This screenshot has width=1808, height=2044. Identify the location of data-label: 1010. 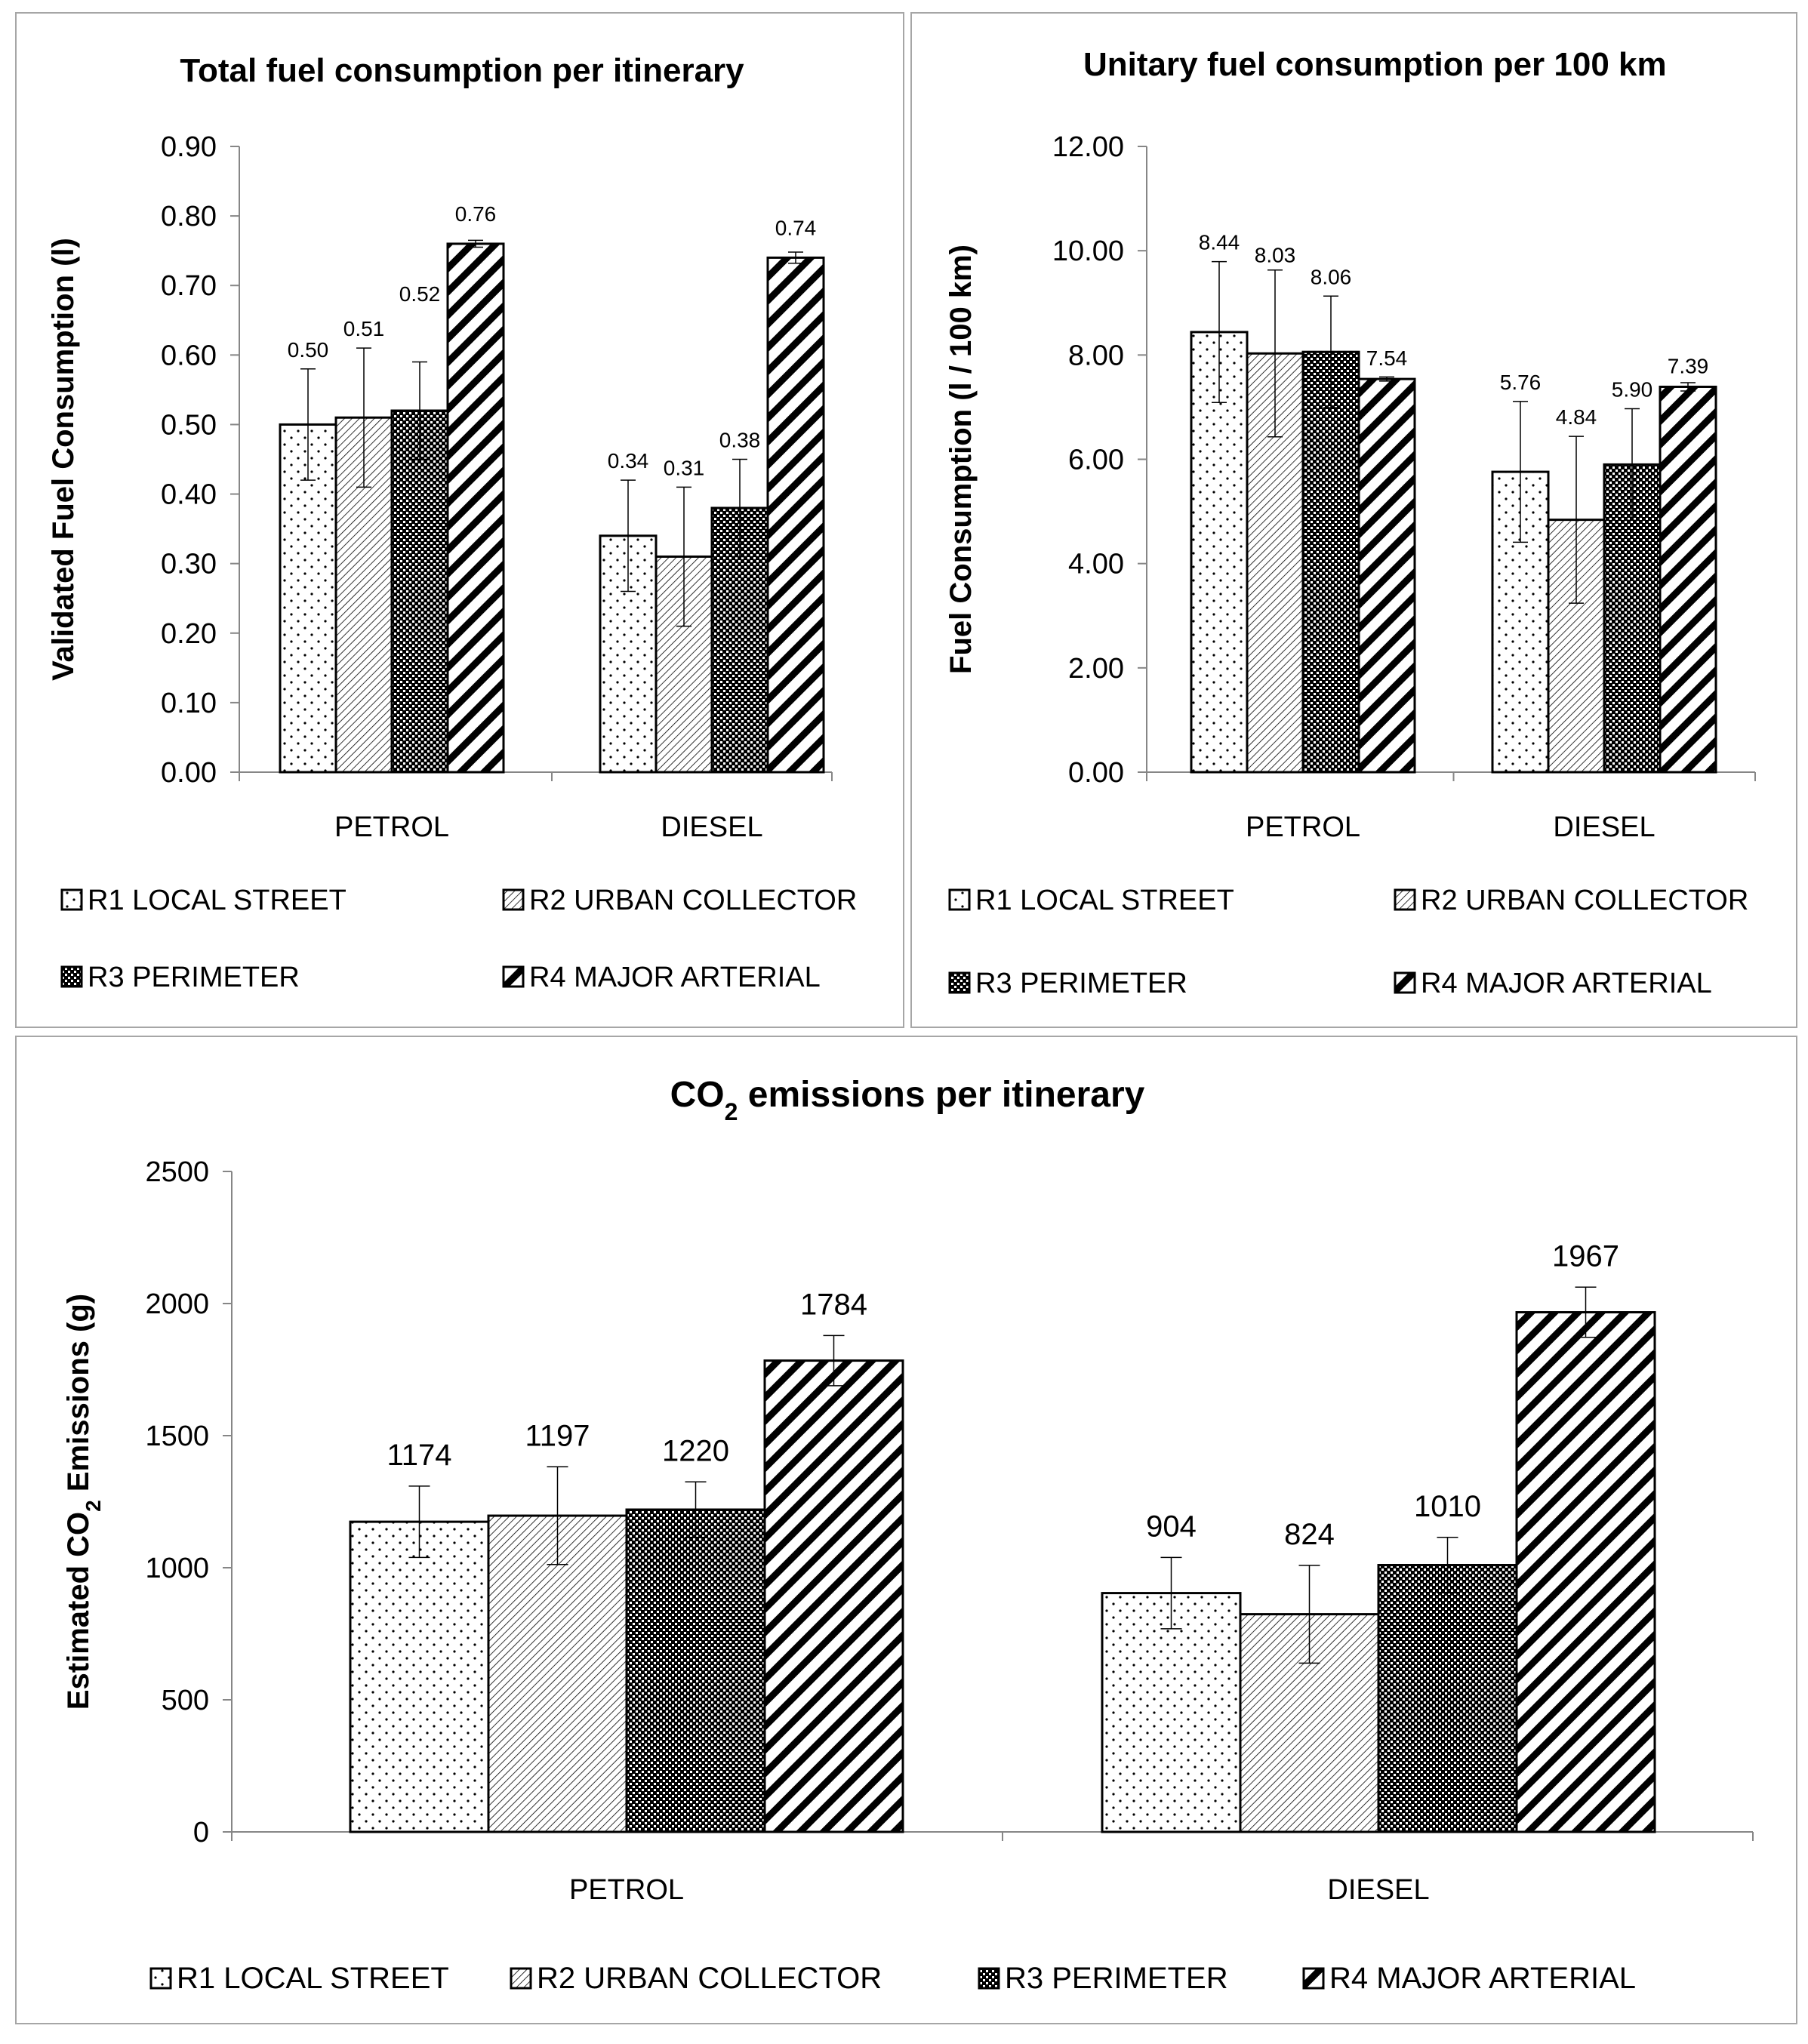
(1447, 1506).